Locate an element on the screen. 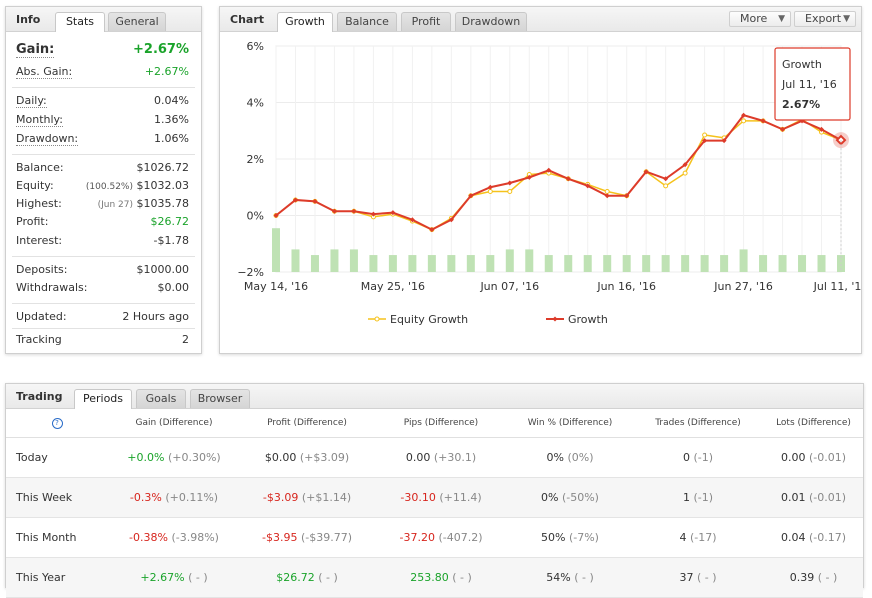  tab-profit: Profit is located at coordinates (426, 21).